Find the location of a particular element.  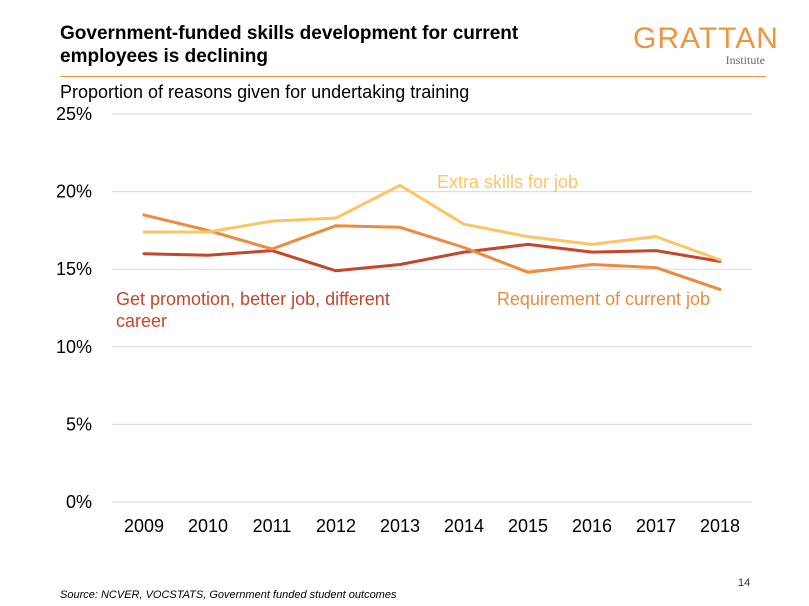

x-tick-label: 2018 is located at coordinates (720, 526).